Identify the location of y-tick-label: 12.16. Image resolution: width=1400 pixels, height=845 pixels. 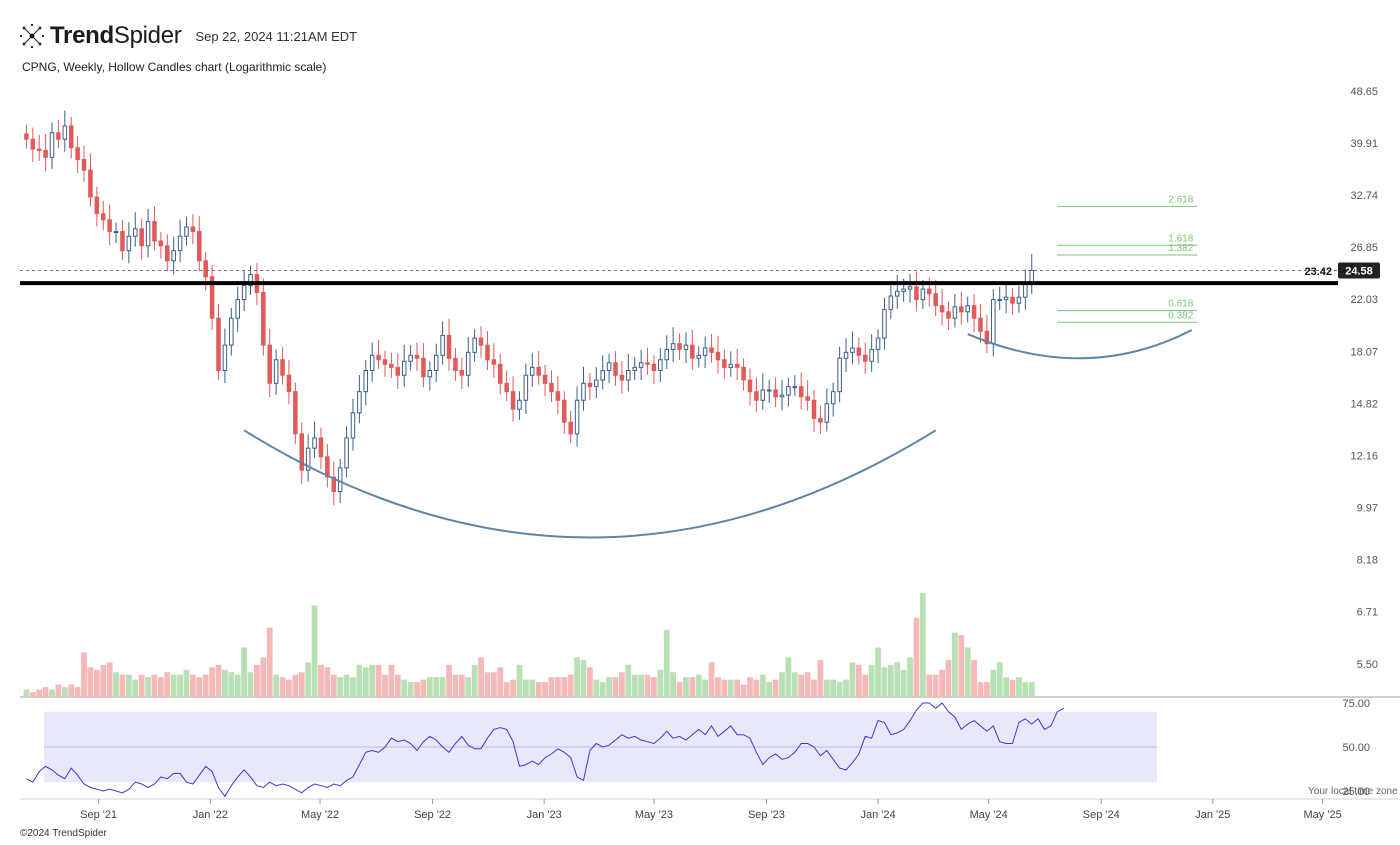
(1364, 456).